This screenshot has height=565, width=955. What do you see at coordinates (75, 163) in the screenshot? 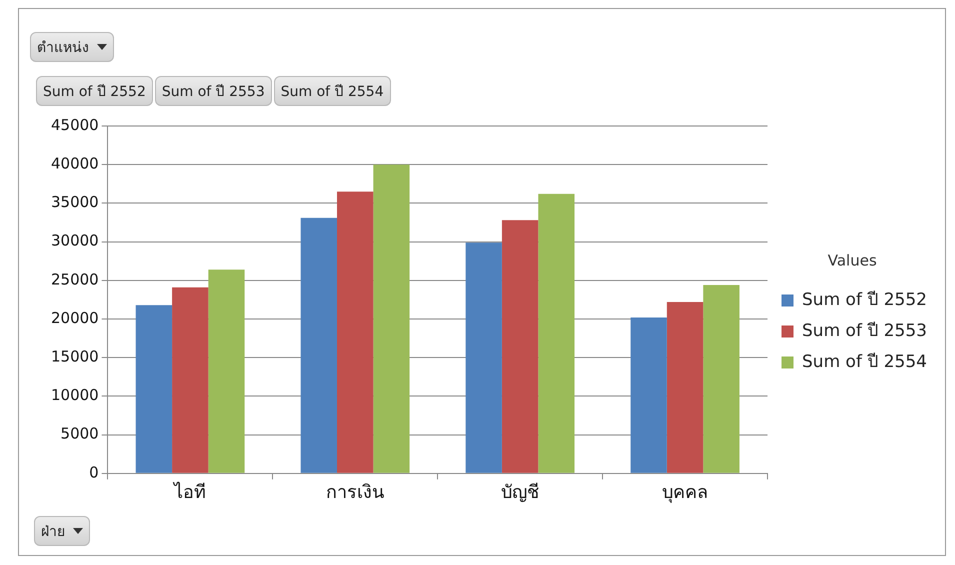
I see `y-tick-label: 40000` at bounding box center [75, 163].